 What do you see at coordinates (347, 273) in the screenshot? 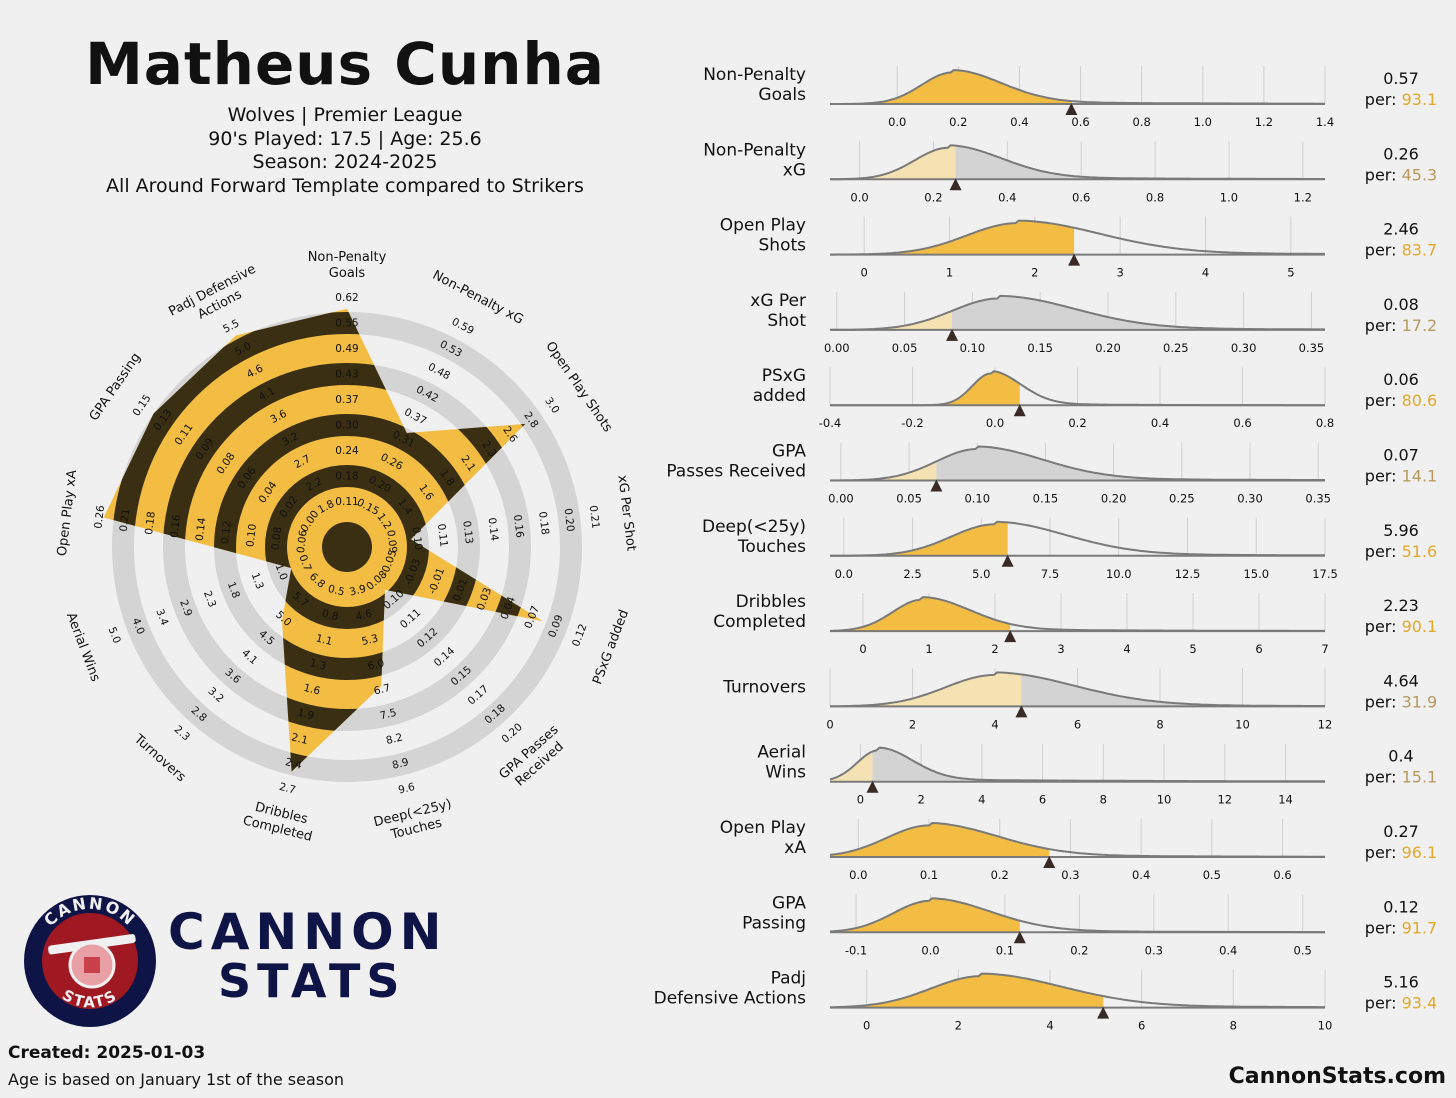
I see `radar-axis-label-line: Goals` at bounding box center [347, 273].